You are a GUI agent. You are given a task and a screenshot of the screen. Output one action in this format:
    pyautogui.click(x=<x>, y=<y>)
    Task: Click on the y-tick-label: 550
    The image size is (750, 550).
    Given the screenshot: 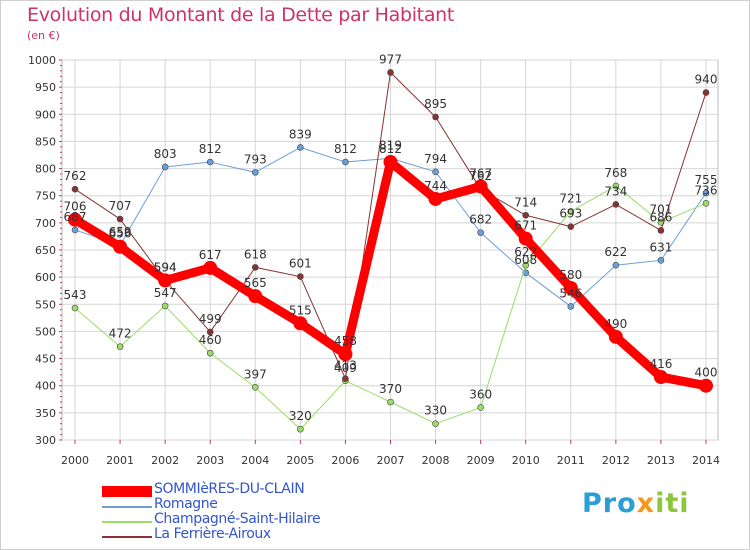 What is the action you would take?
    pyautogui.click(x=45, y=304)
    